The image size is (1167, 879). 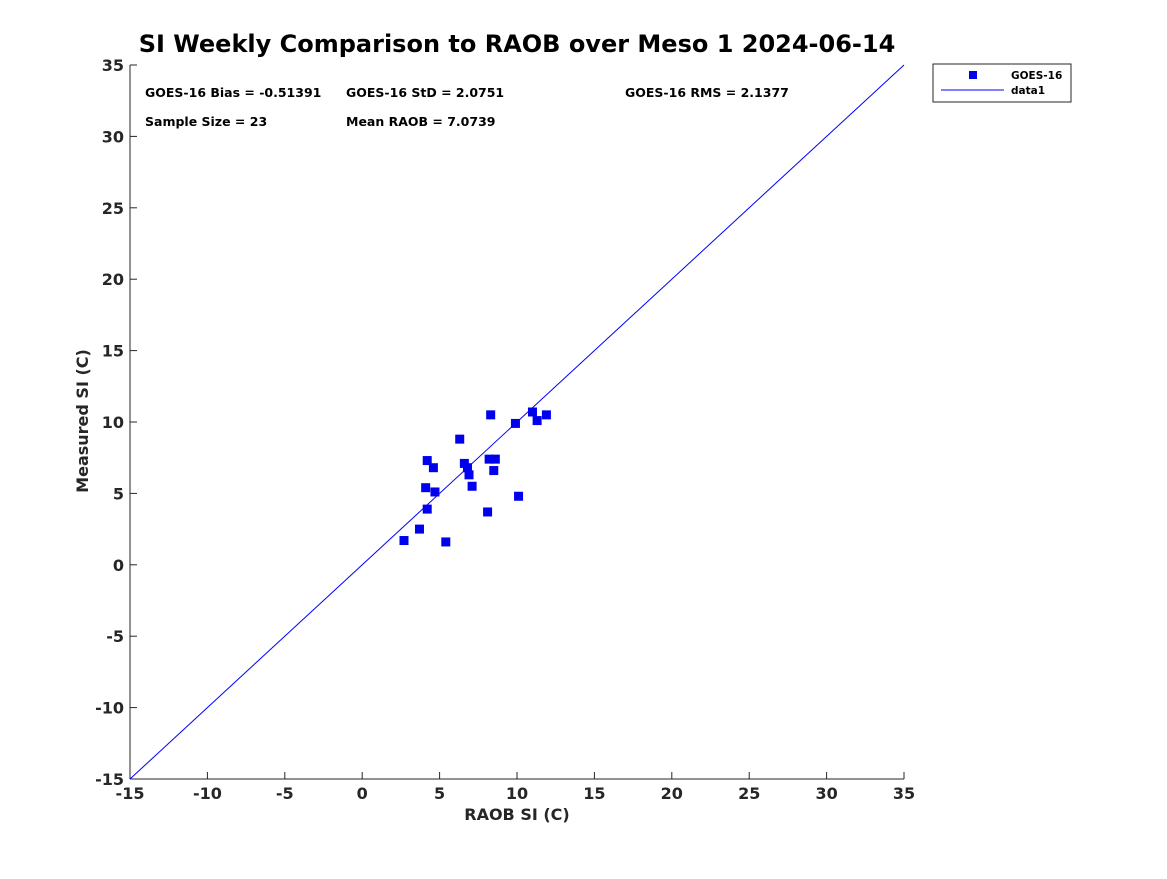 I want to click on y-tick-label: 10, so click(x=113, y=422).